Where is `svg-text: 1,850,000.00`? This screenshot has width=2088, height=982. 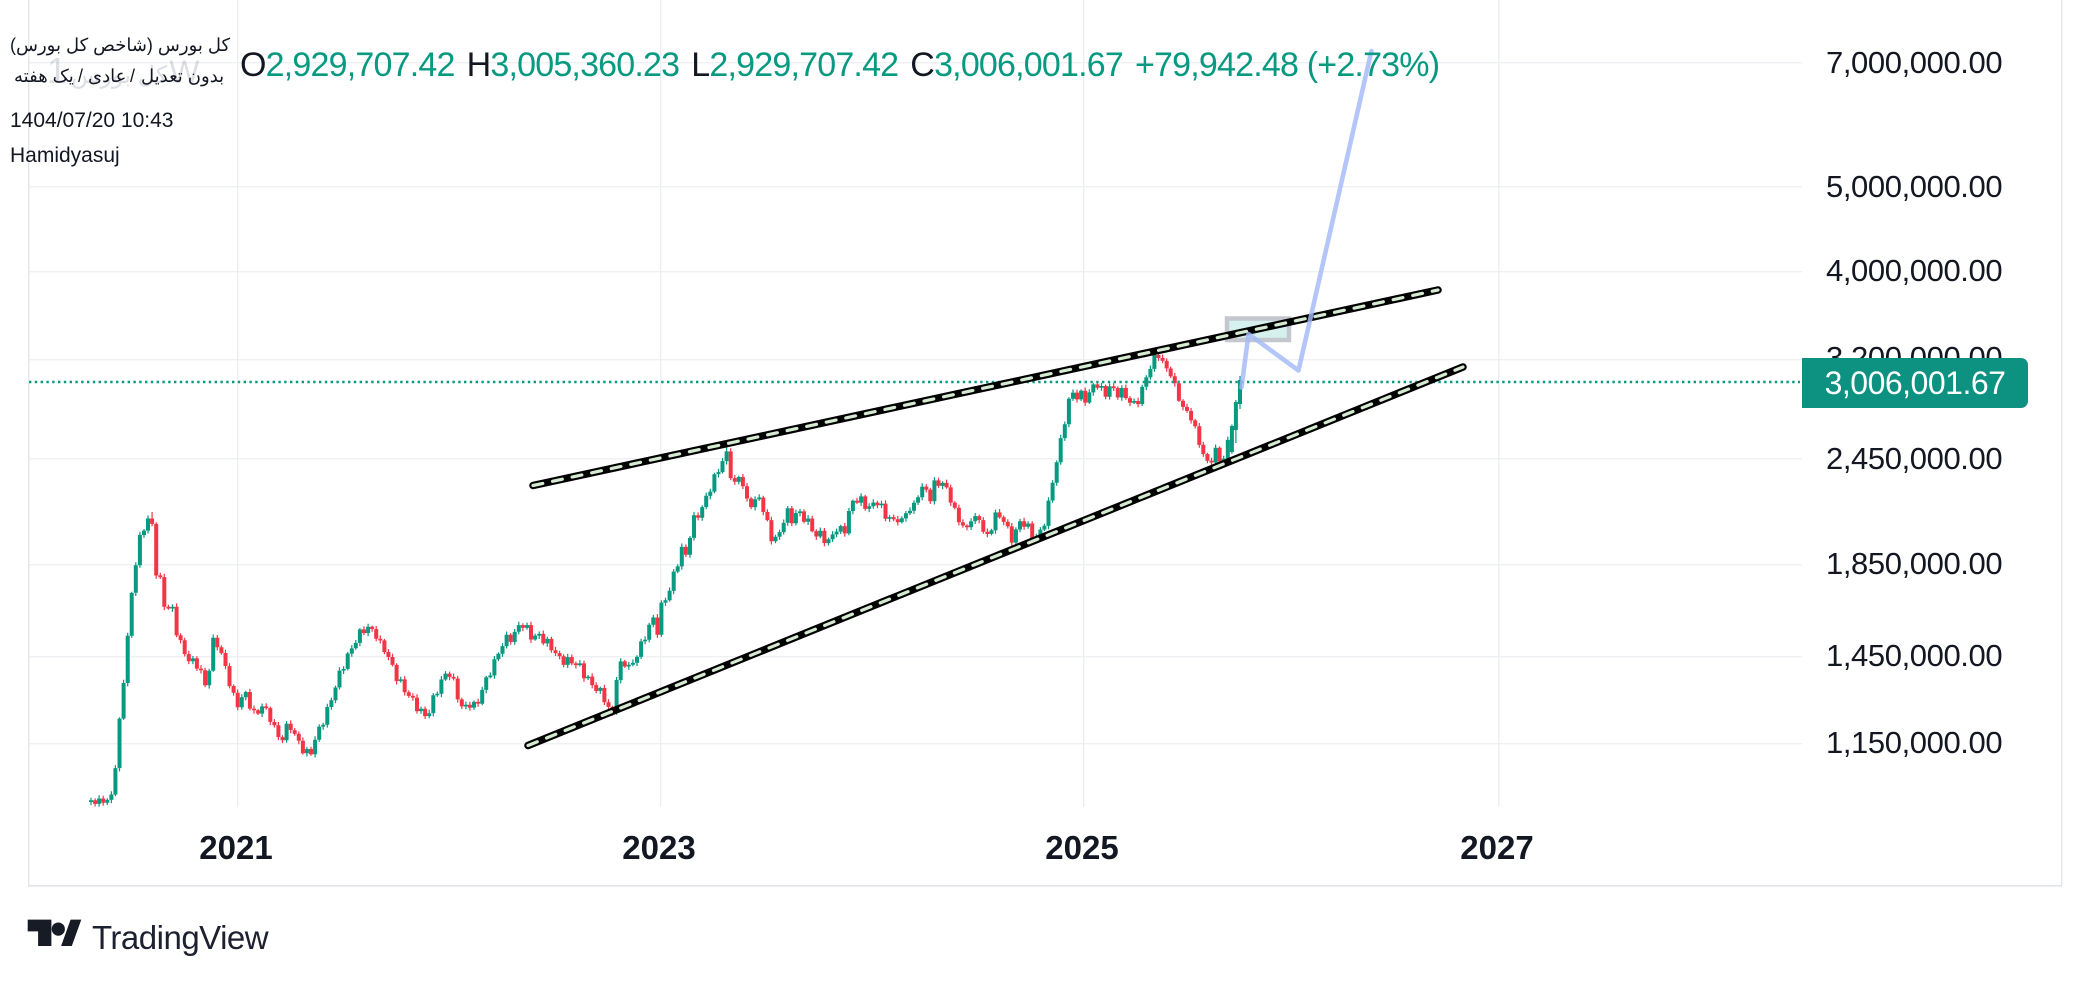 svg-text: 1,850,000.00 is located at coordinates (1914, 563).